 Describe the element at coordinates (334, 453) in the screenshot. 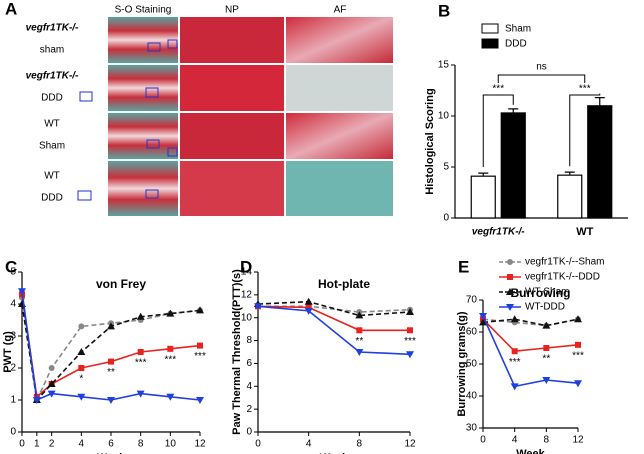

I see `x-axis-label: Week` at that location.